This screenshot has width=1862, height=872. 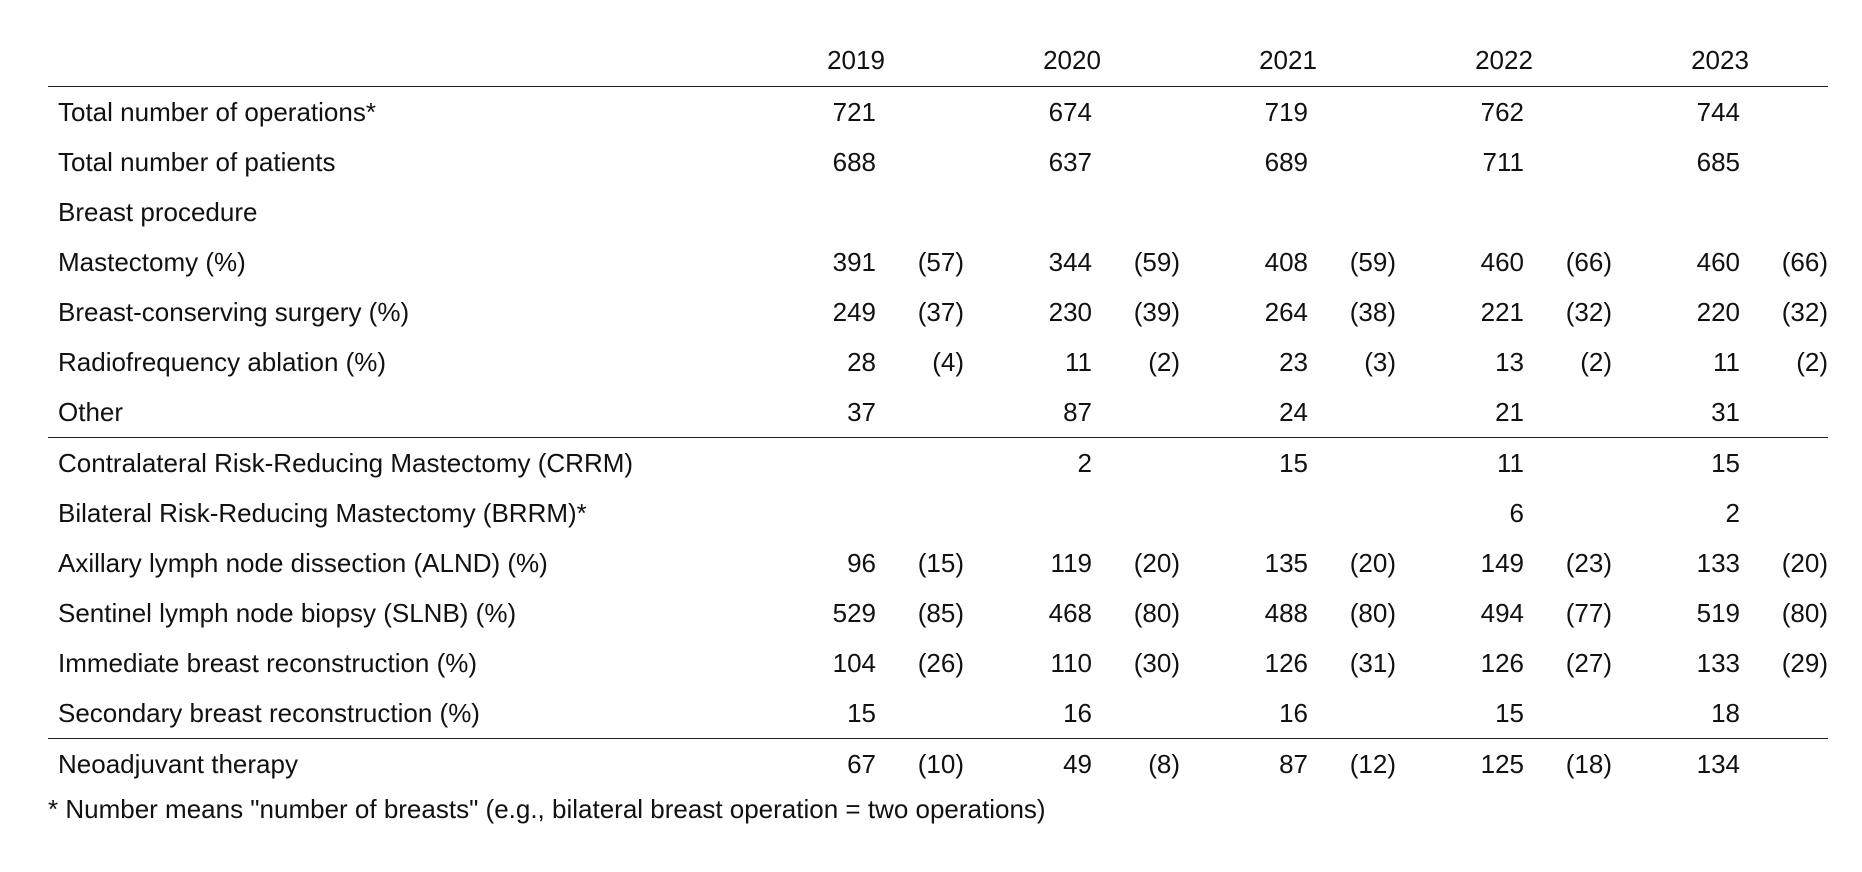 What do you see at coordinates (1504, 59) in the screenshot?
I see `year-header: 2022` at bounding box center [1504, 59].